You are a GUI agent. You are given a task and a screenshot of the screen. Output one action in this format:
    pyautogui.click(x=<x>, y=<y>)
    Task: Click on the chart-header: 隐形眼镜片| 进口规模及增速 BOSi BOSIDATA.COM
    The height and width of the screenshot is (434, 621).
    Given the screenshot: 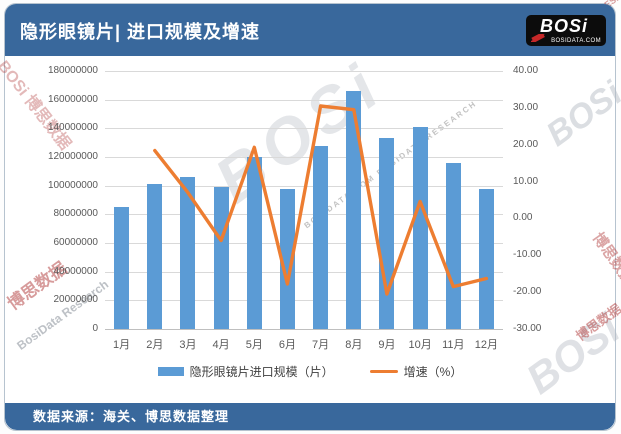 What is the action you would take?
    pyautogui.click(x=310, y=30)
    